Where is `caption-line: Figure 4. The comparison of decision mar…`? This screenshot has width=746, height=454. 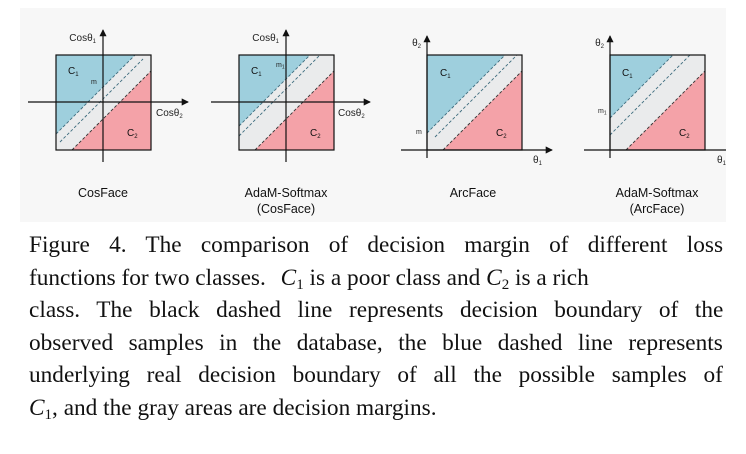 caption-line: Figure 4. The comparison of decision mar… is located at coordinates (376, 245).